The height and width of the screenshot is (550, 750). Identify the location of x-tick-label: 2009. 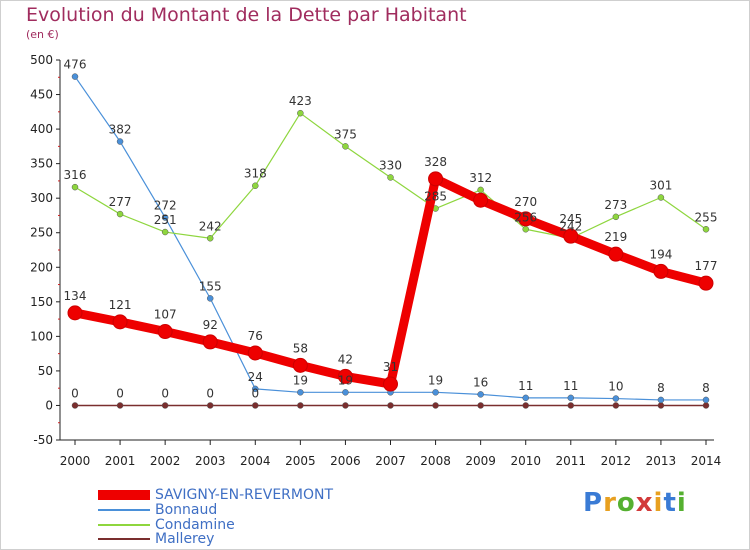
(480, 461).